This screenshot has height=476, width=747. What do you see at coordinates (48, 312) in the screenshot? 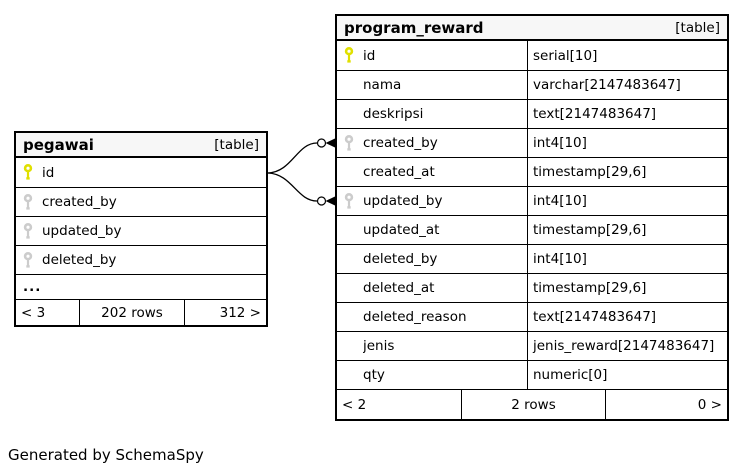
I see `pager-prev-count: < 3` at bounding box center [48, 312].